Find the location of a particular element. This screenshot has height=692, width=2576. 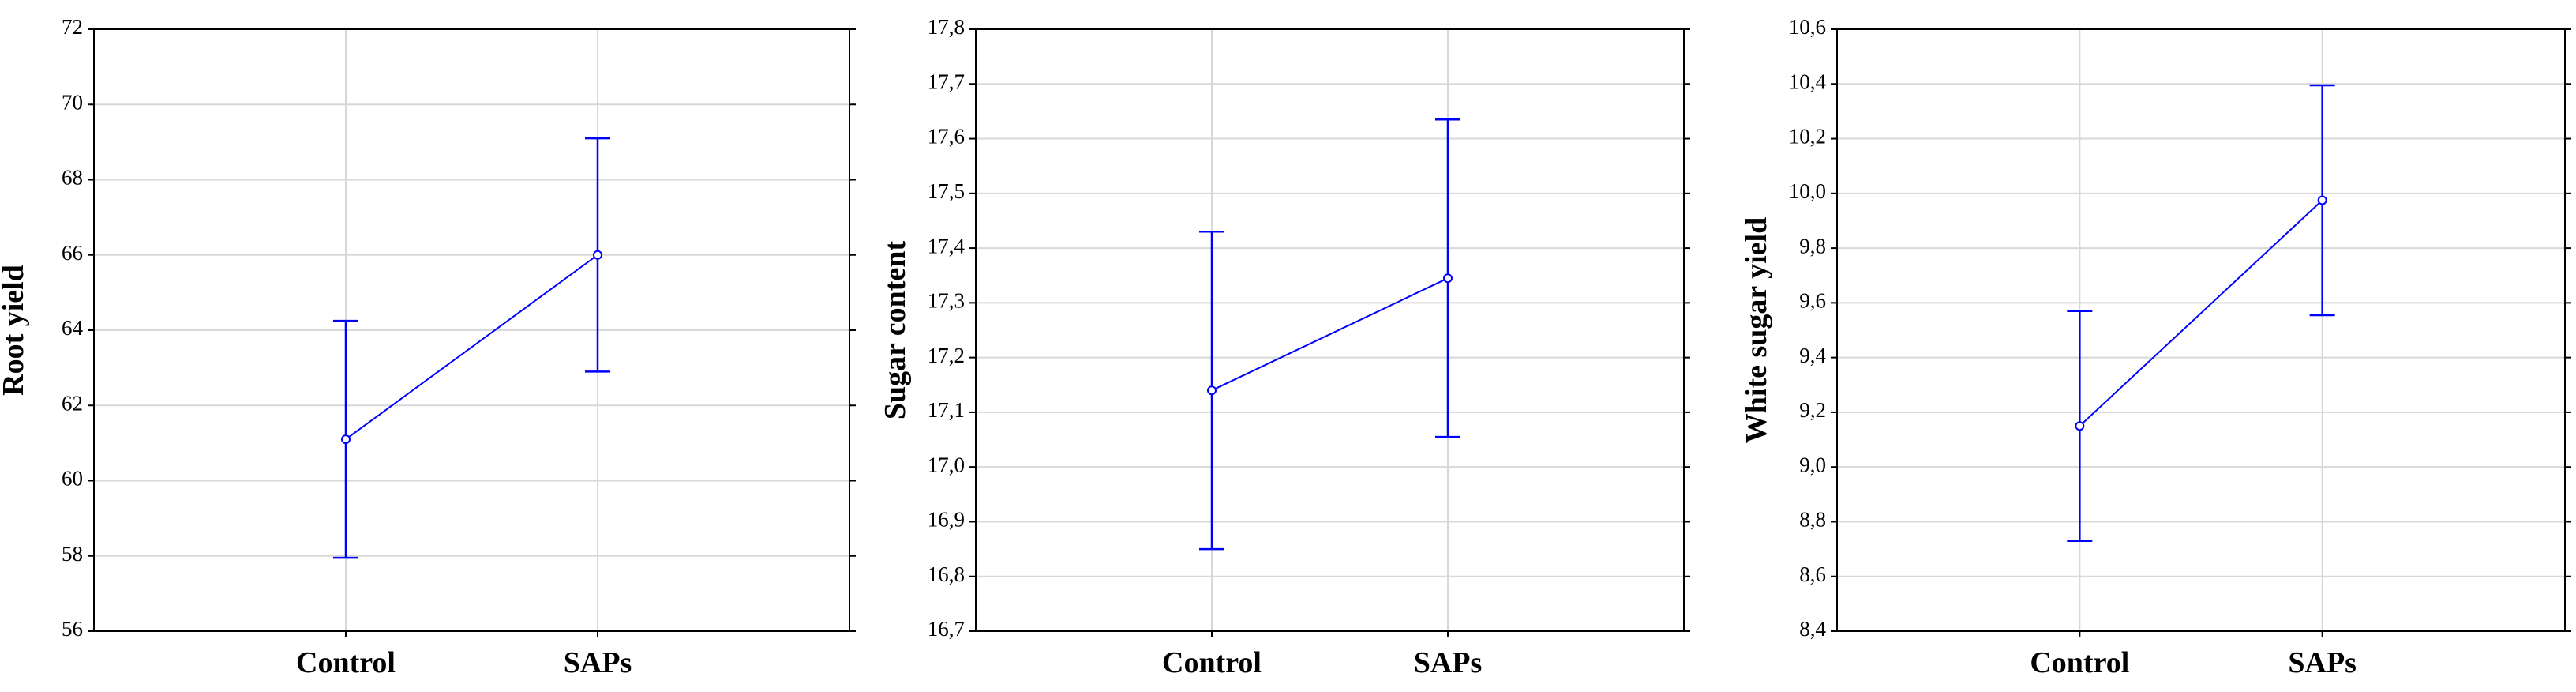

y-tick-label: 17,4 is located at coordinates (947, 246).